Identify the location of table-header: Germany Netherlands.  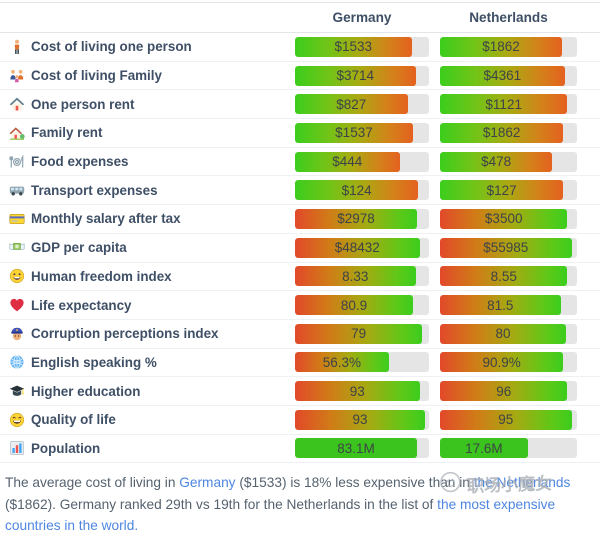
(300, 18).